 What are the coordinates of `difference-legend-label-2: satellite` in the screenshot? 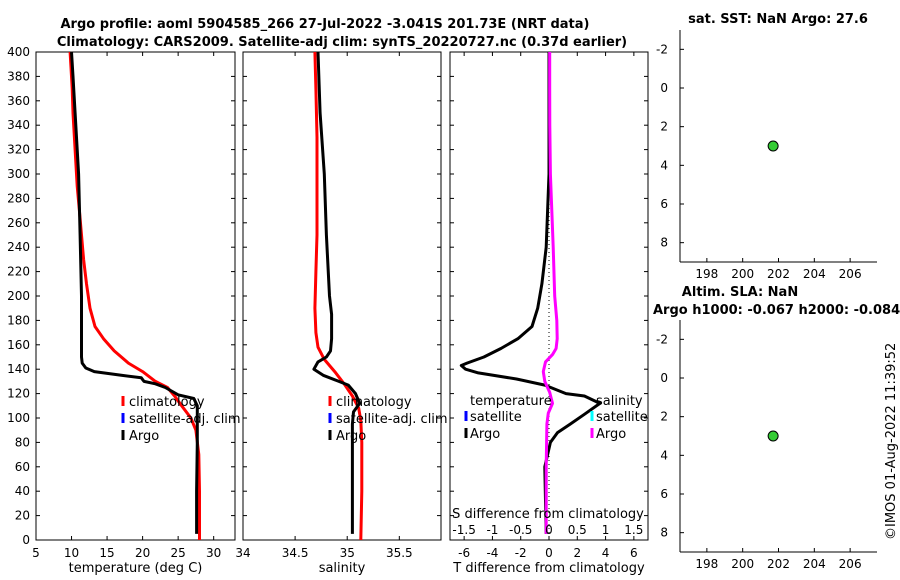 It's located at (622, 417).